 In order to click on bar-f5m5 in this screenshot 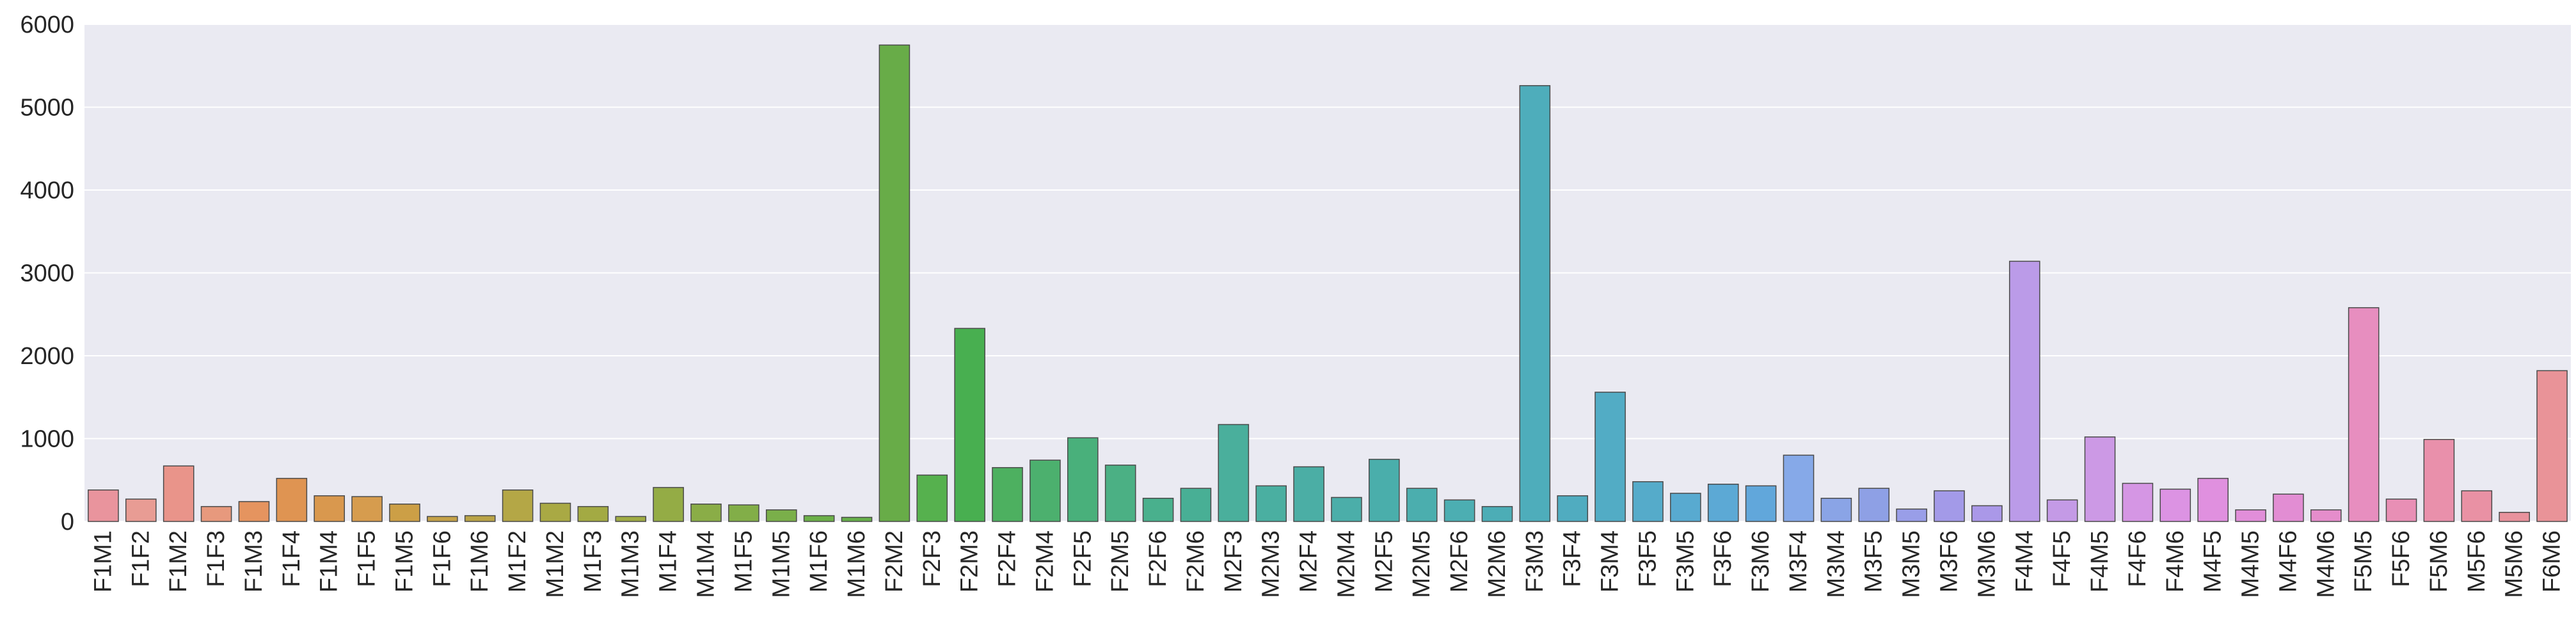, I will do `click(2364, 415)`.